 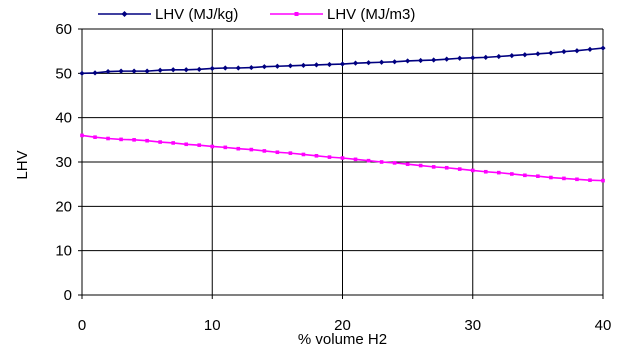 What do you see at coordinates (82, 325) in the screenshot?
I see `x-tick-label: 0` at bounding box center [82, 325].